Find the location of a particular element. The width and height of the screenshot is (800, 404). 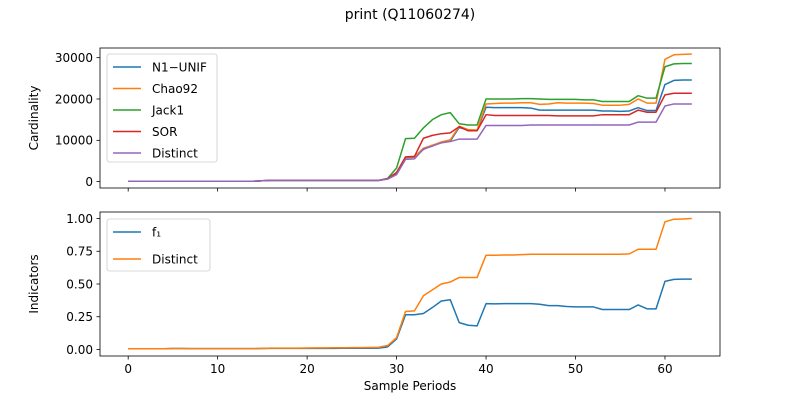

x-axis-label: Sample Periods is located at coordinates (410, 386).